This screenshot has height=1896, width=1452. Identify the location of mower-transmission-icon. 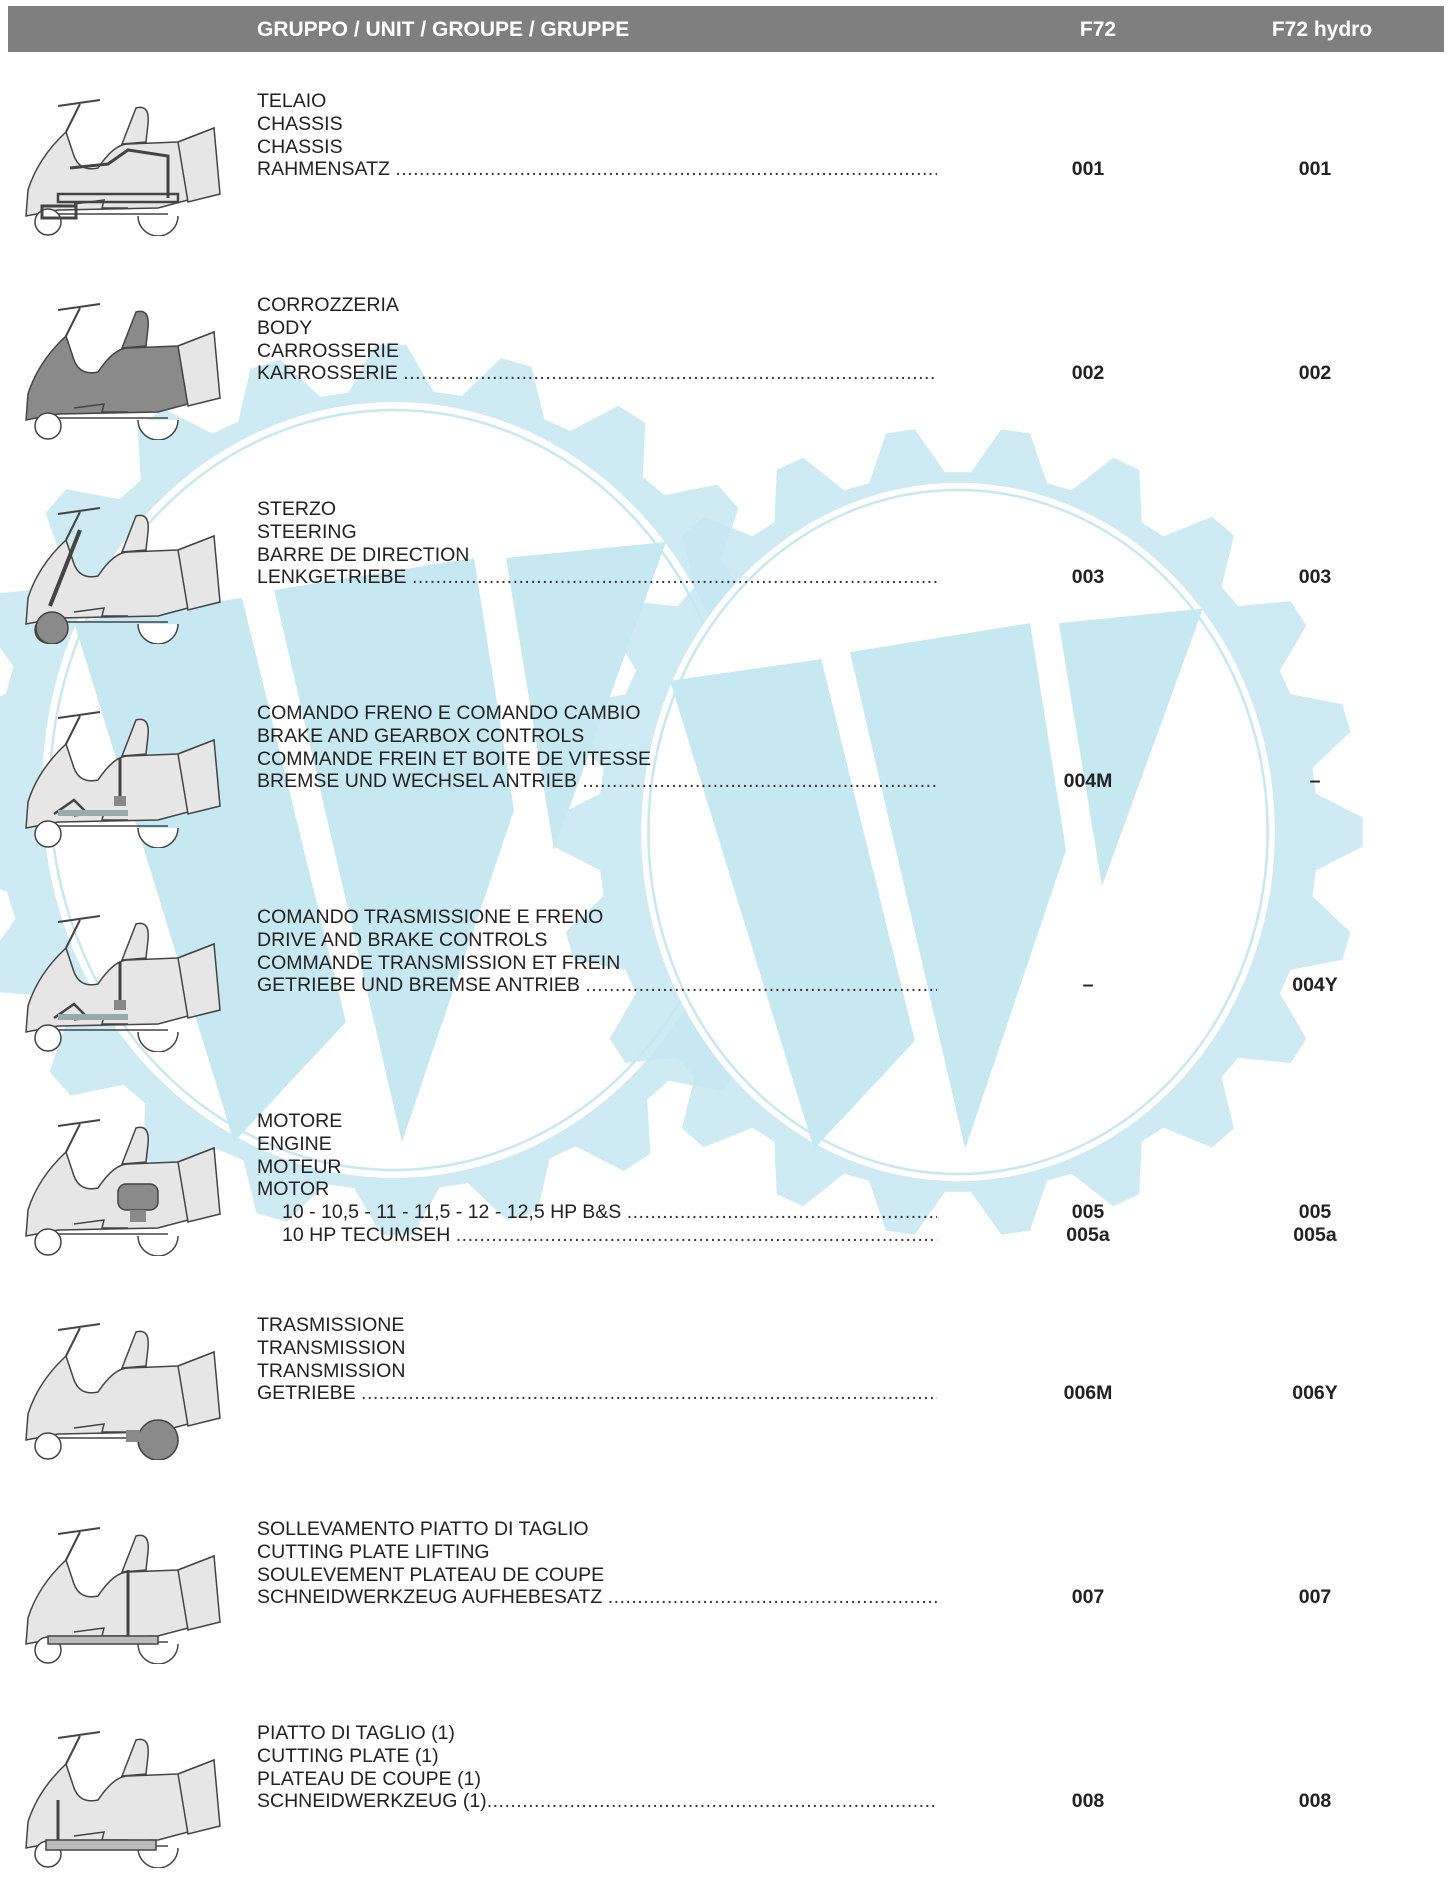
(126, 1391).